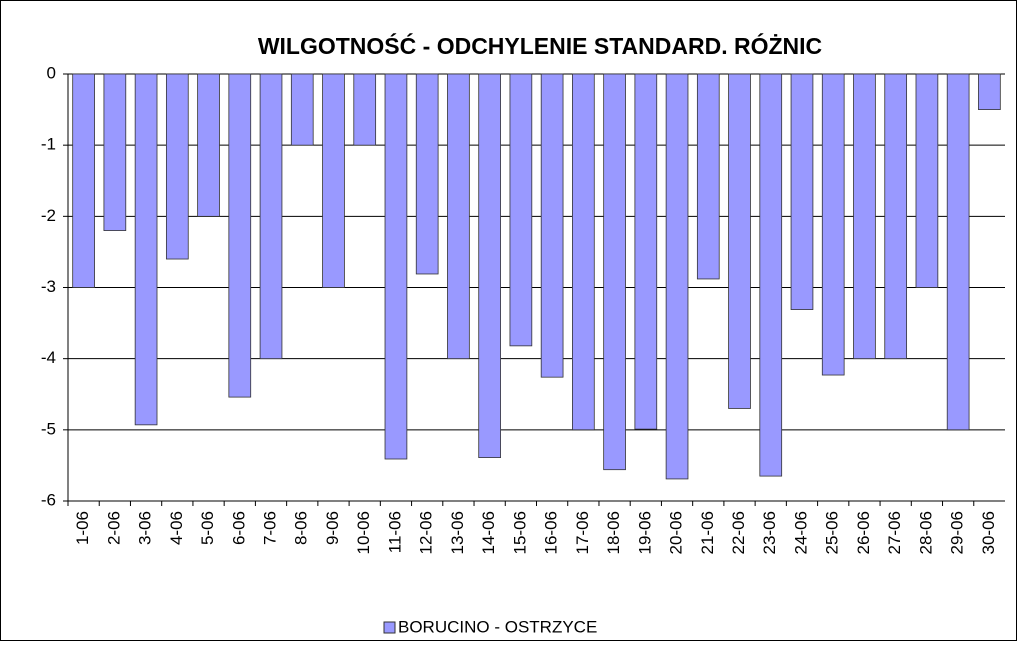 The height and width of the screenshot is (646, 1017). I want to click on x-tick-label: 22-06, so click(738, 532).